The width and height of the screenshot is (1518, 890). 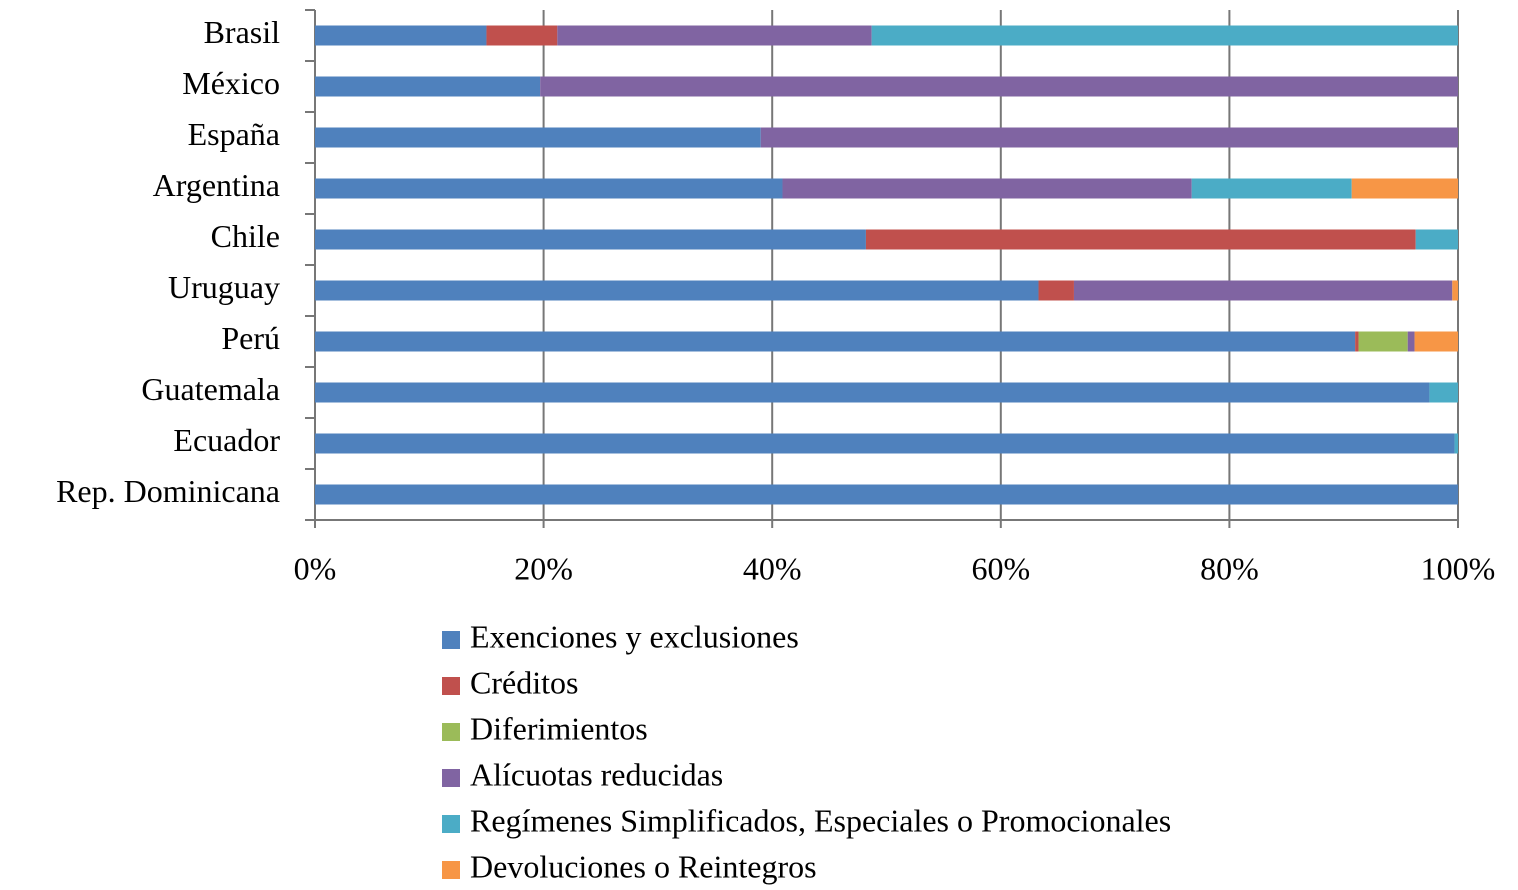 What do you see at coordinates (1000, 568) in the screenshot?
I see `x-tick-label: 60%` at bounding box center [1000, 568].